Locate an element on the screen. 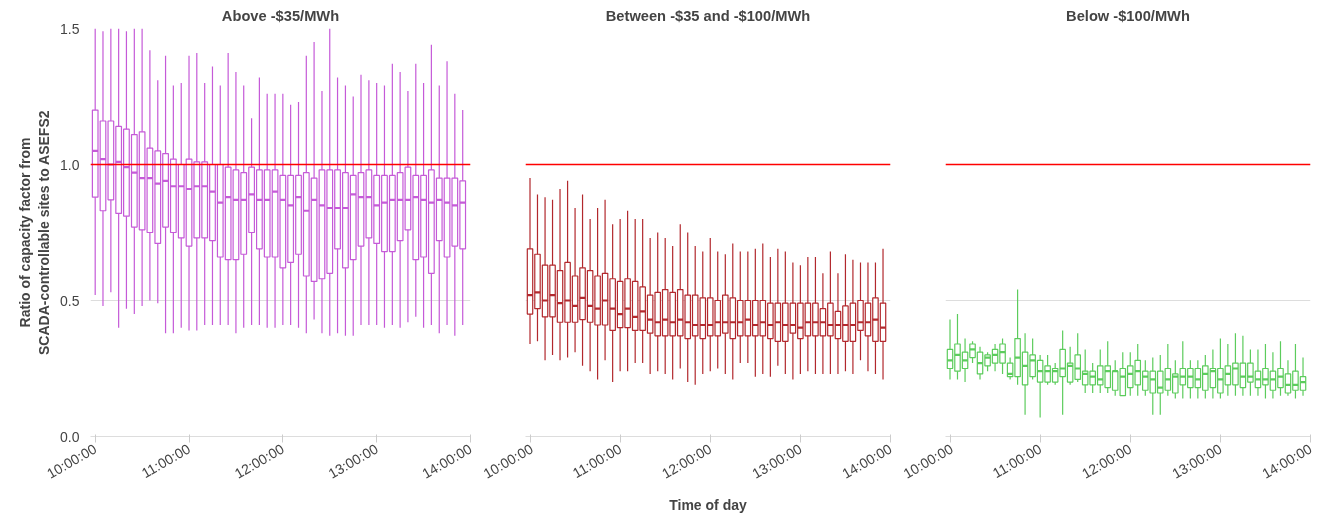 The width and height of the screenshot is (1338, 526). chart-title: Between -$35 and -$100/MWh is located at coordinates (708, 15).